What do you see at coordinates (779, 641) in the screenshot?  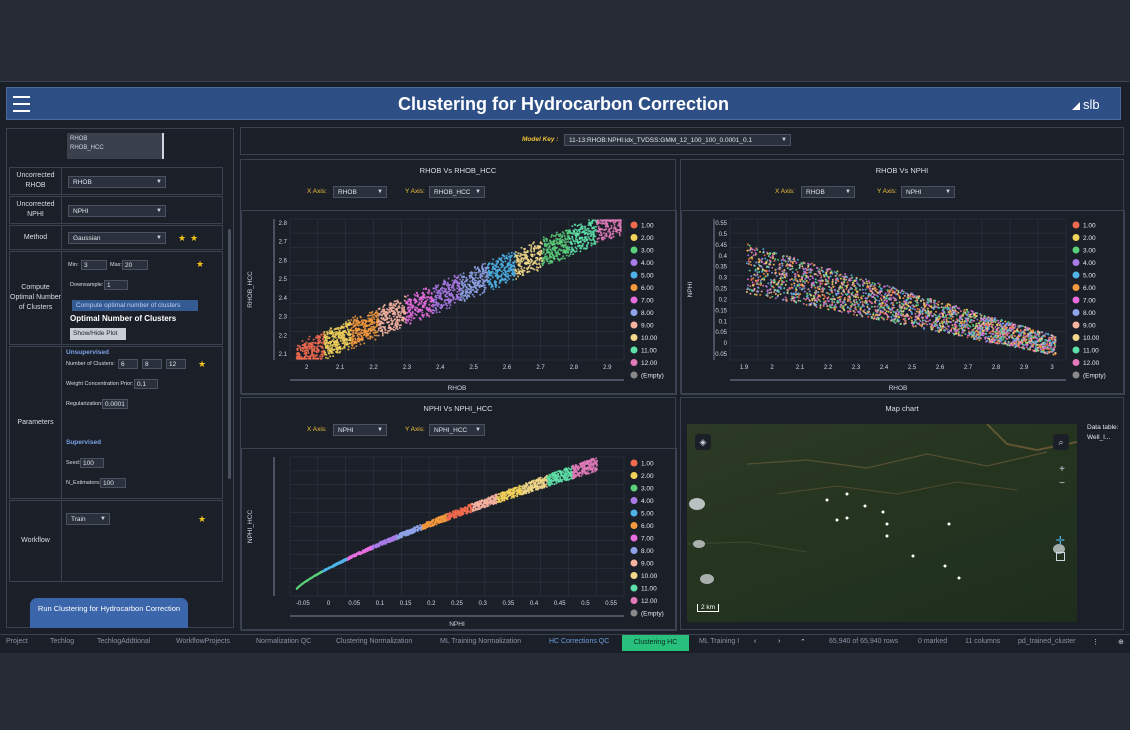 I see `chevron-right-icon: ›` at bounding box center [779, 641].